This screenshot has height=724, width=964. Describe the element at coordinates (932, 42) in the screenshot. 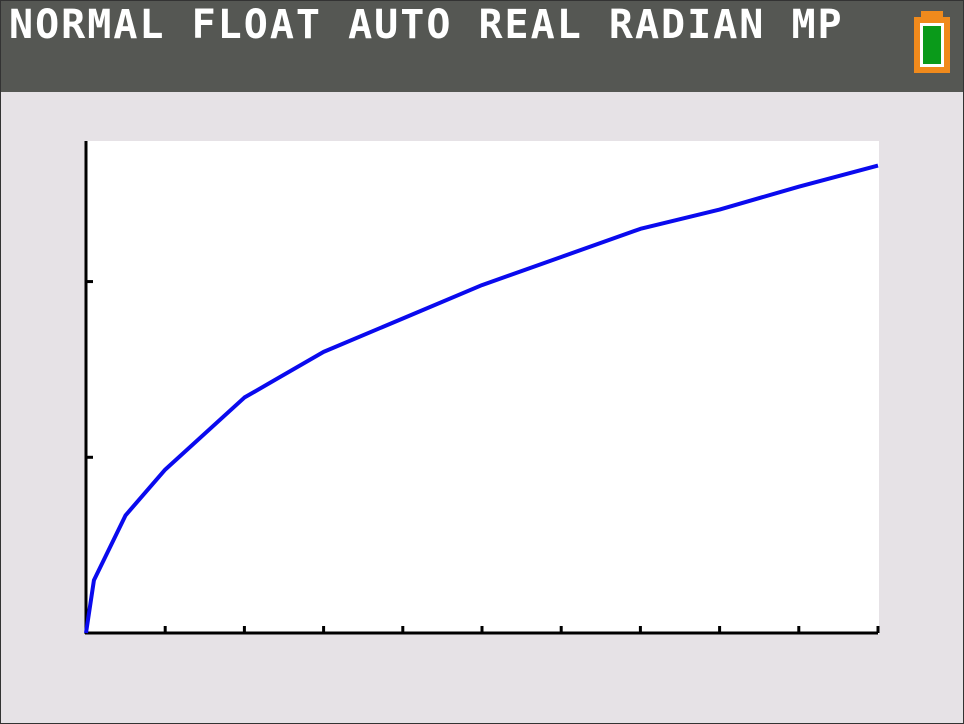

I see `battery-icon` at that location.